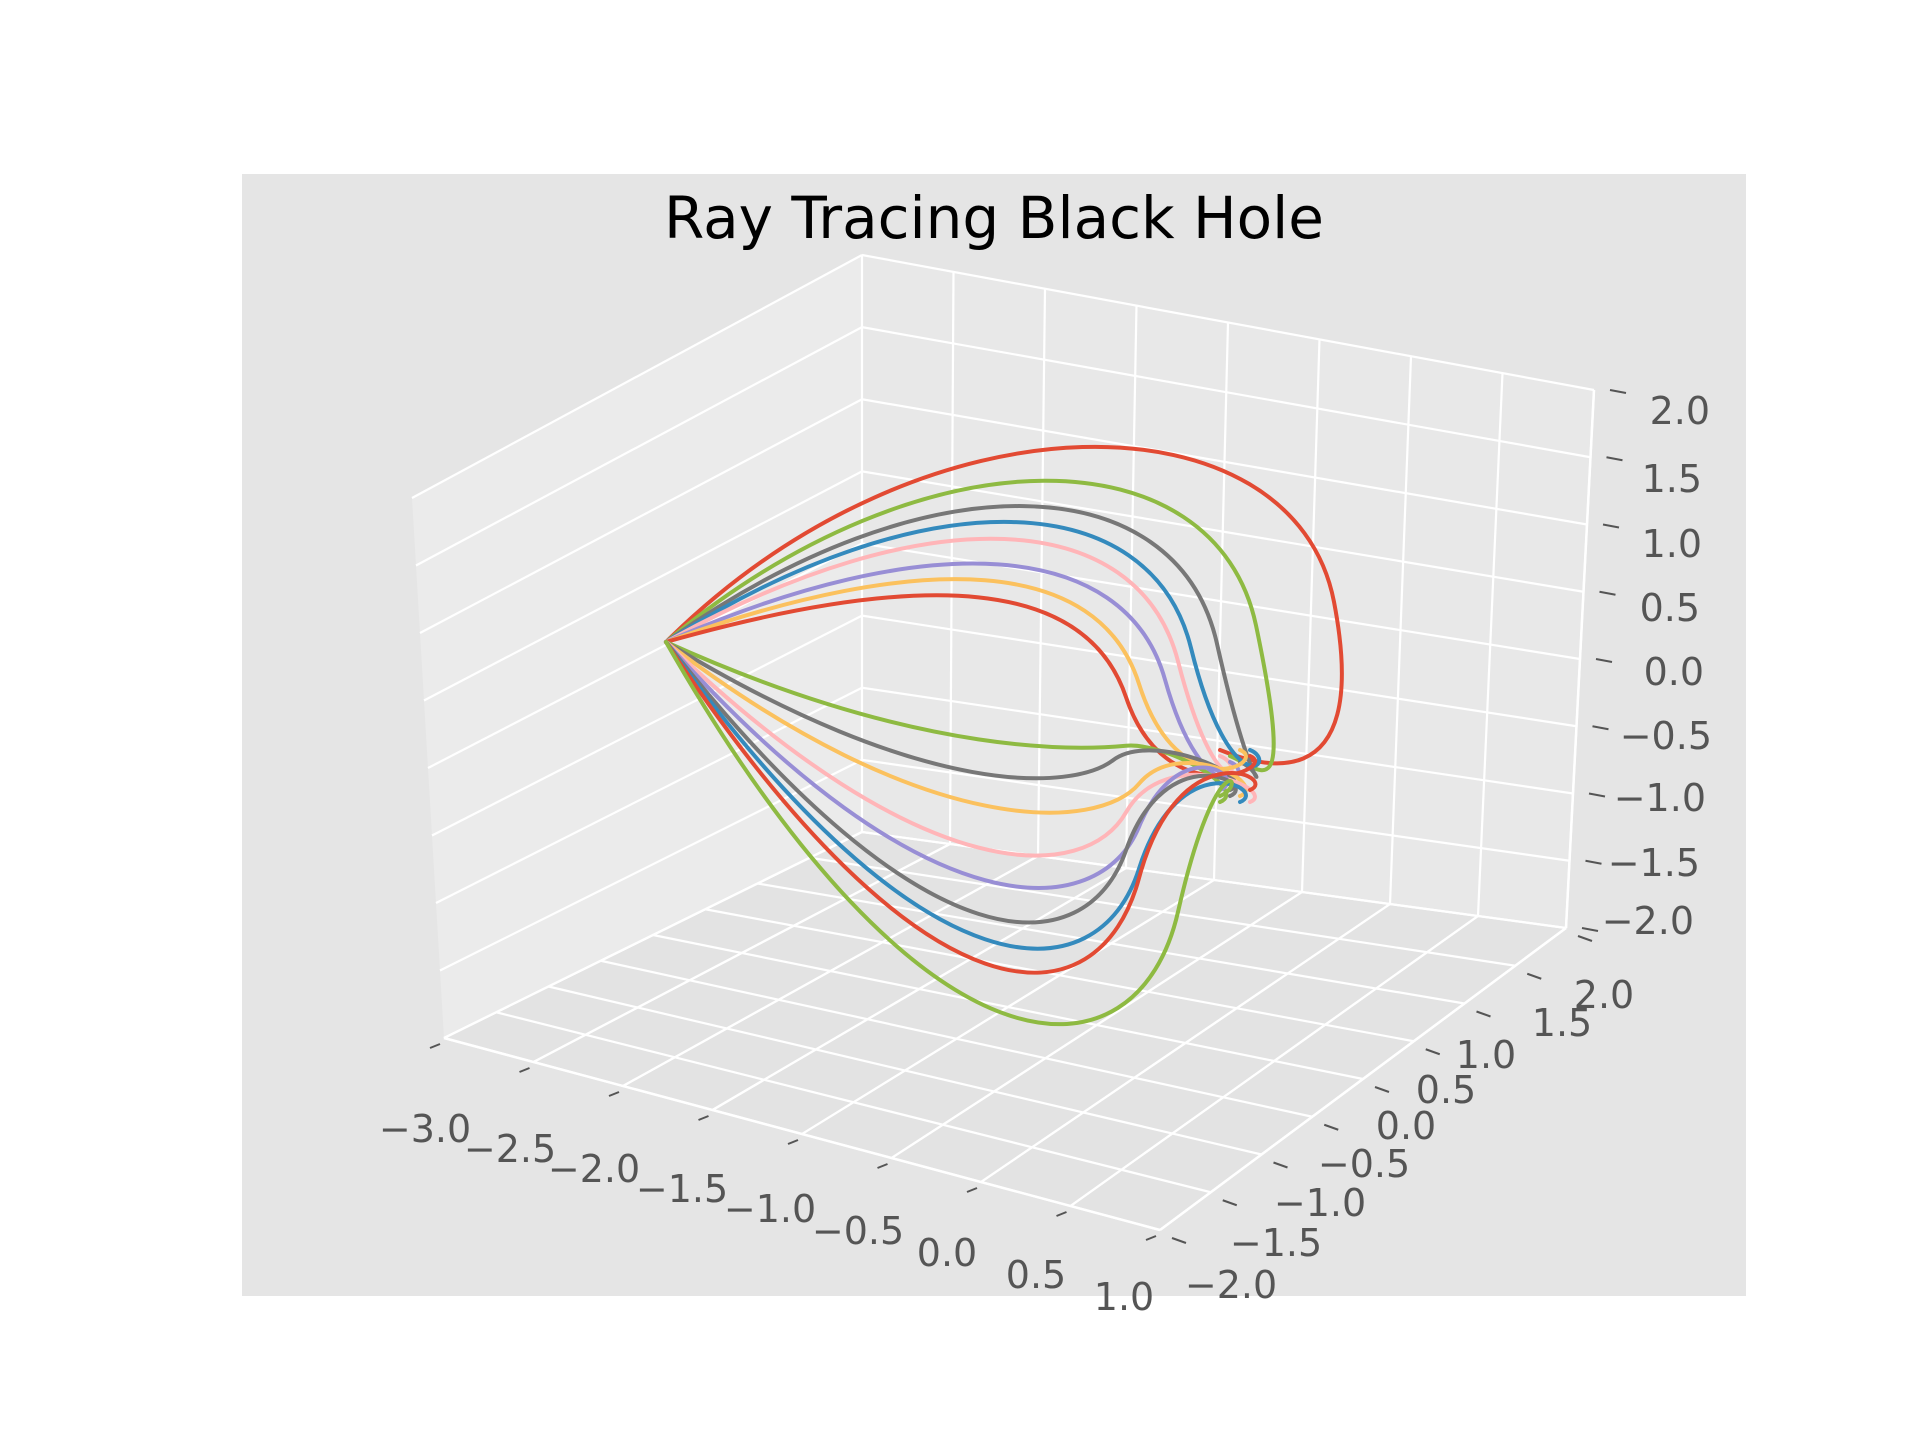 The width and height of the screenshot is (1920, 1440). I want to click on z-tick-label: 2.0, so click(1680, 411).